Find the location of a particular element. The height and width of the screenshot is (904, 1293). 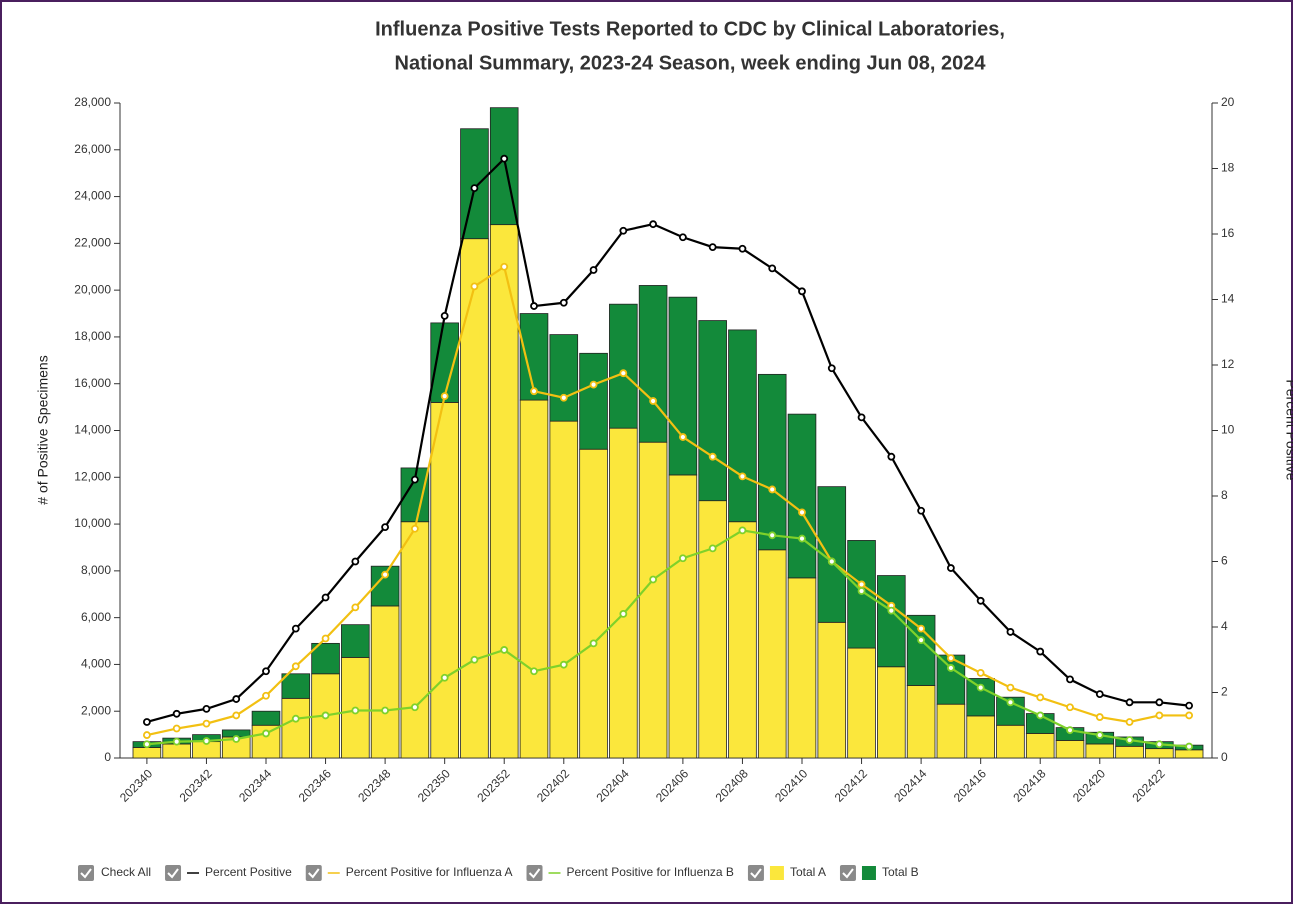

y-tick-label: 16,000 is located at coordinates (92, 383).